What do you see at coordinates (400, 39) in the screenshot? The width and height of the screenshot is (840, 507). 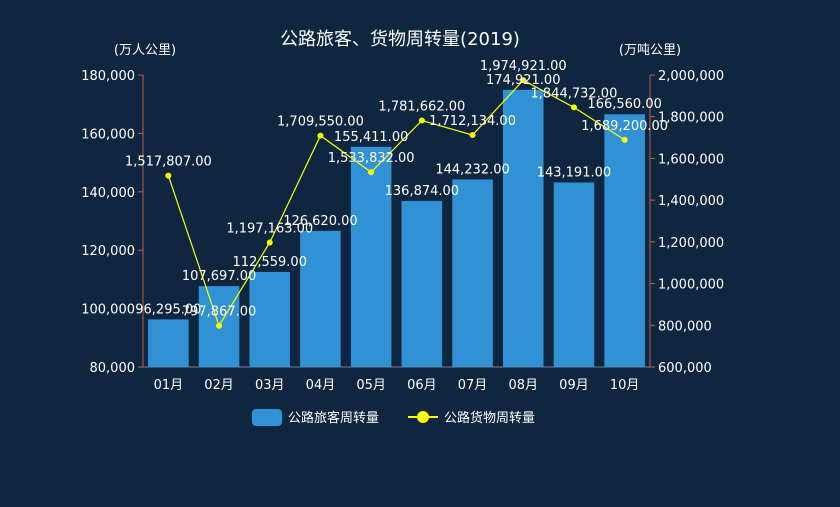 I see `chart-title: 公路旅客、货物周转量(2019)` at bounding box center [400, 39].